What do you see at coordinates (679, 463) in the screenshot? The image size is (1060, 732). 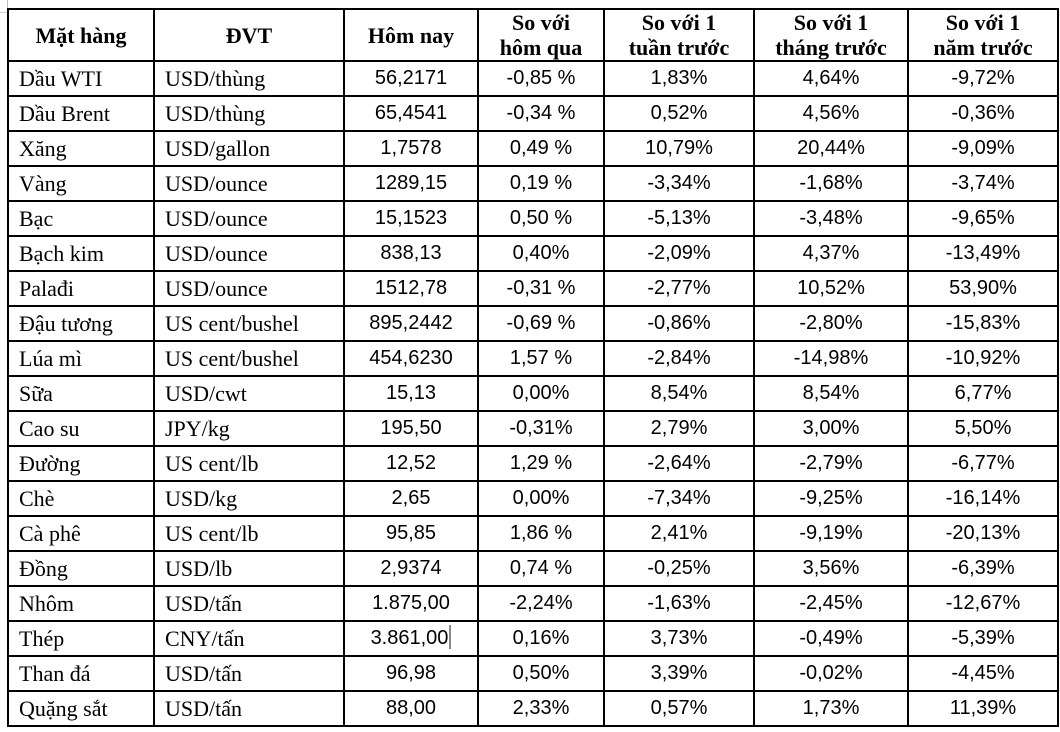 I see `cell-vs_week: -2,64%` at bounding box center [679, 463].